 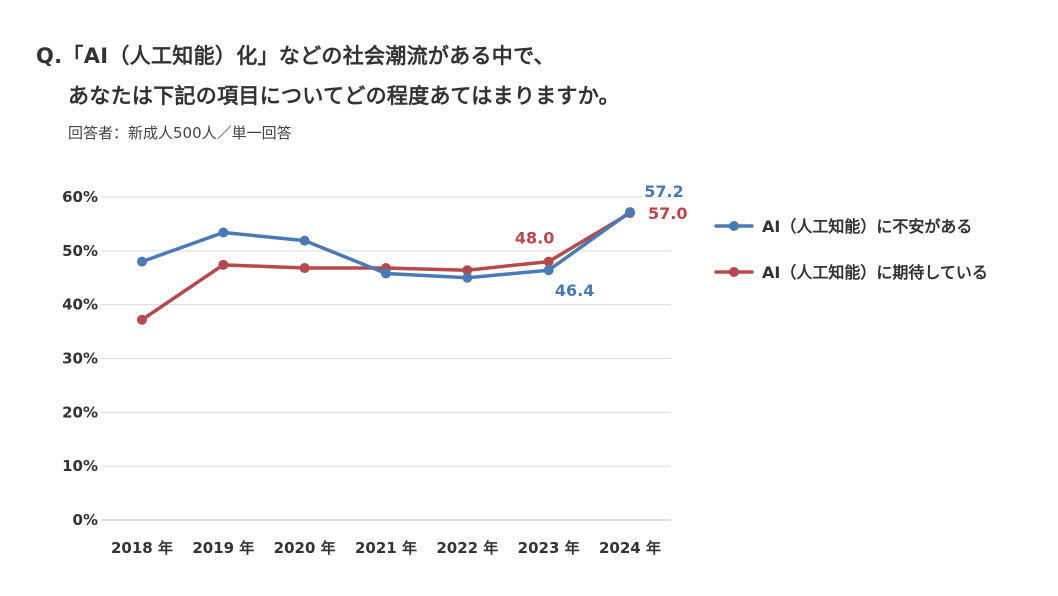 I want to click on y-tick-label: 30%, so click(x=80, y=359).